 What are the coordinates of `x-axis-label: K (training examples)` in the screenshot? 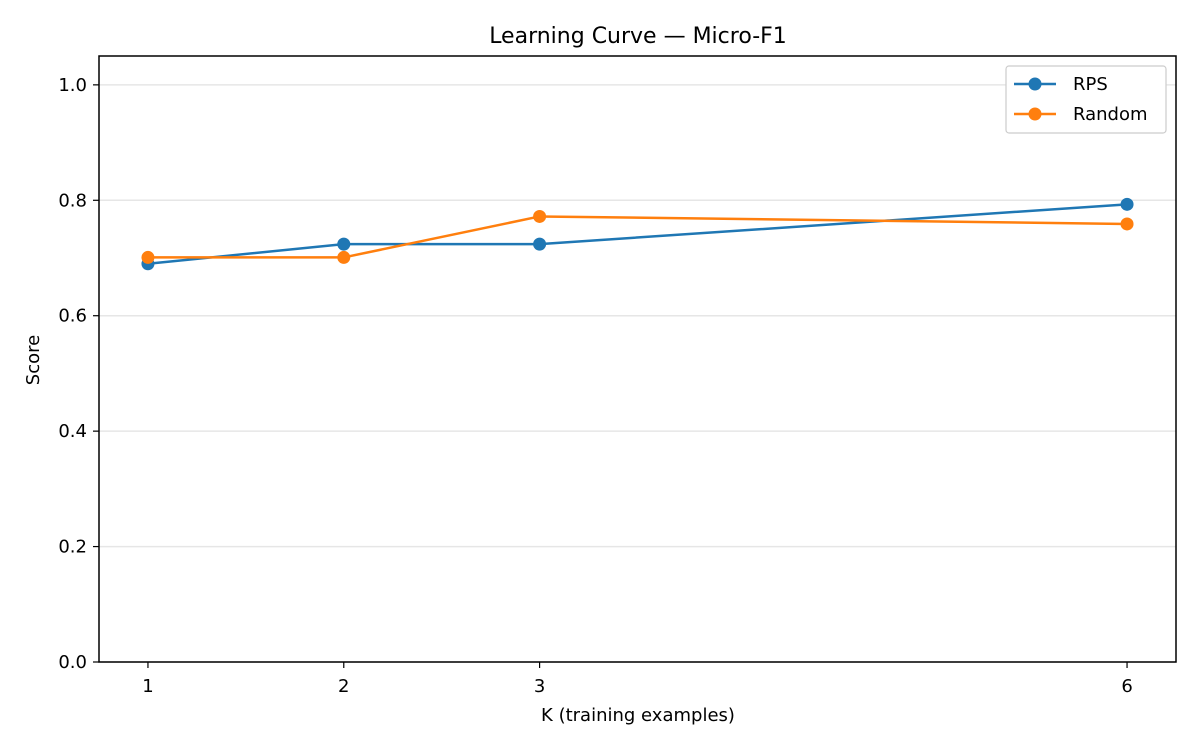 It's located at (638, 715).